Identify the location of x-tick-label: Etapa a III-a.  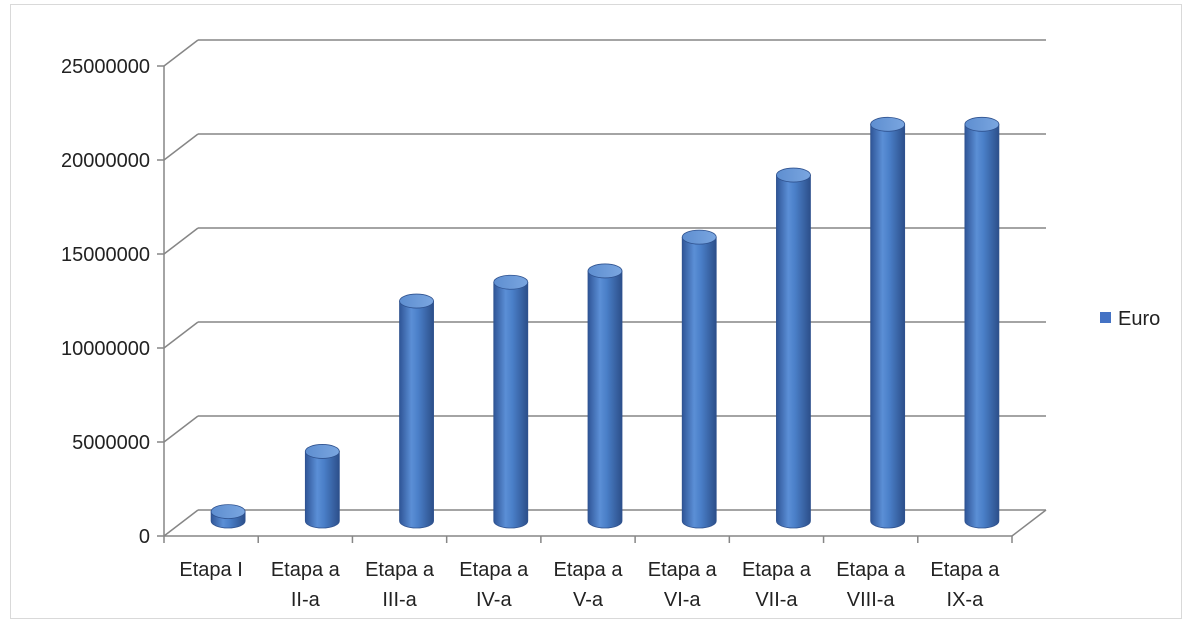
(400, 585).